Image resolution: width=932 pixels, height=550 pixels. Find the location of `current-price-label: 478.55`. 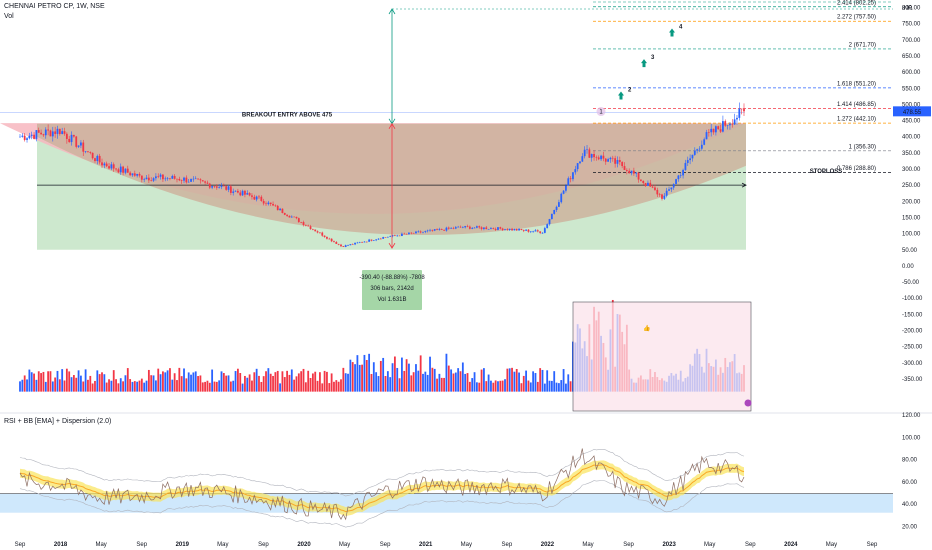

current-price-label: 478.55 is located at coordinates (912, 113).